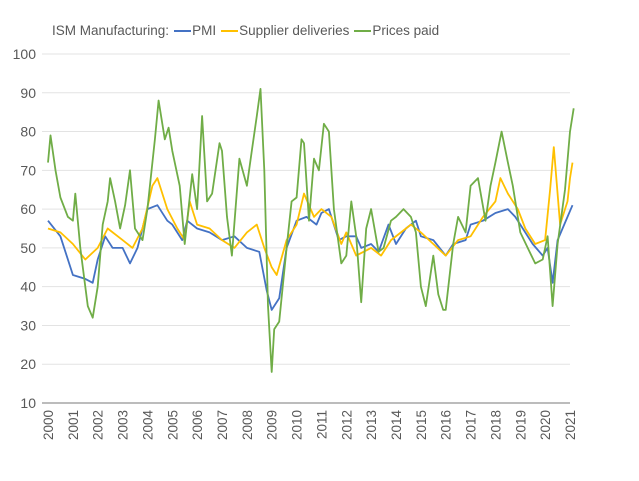  I want to click on x-tick-label: 2011, so click(321, 424).